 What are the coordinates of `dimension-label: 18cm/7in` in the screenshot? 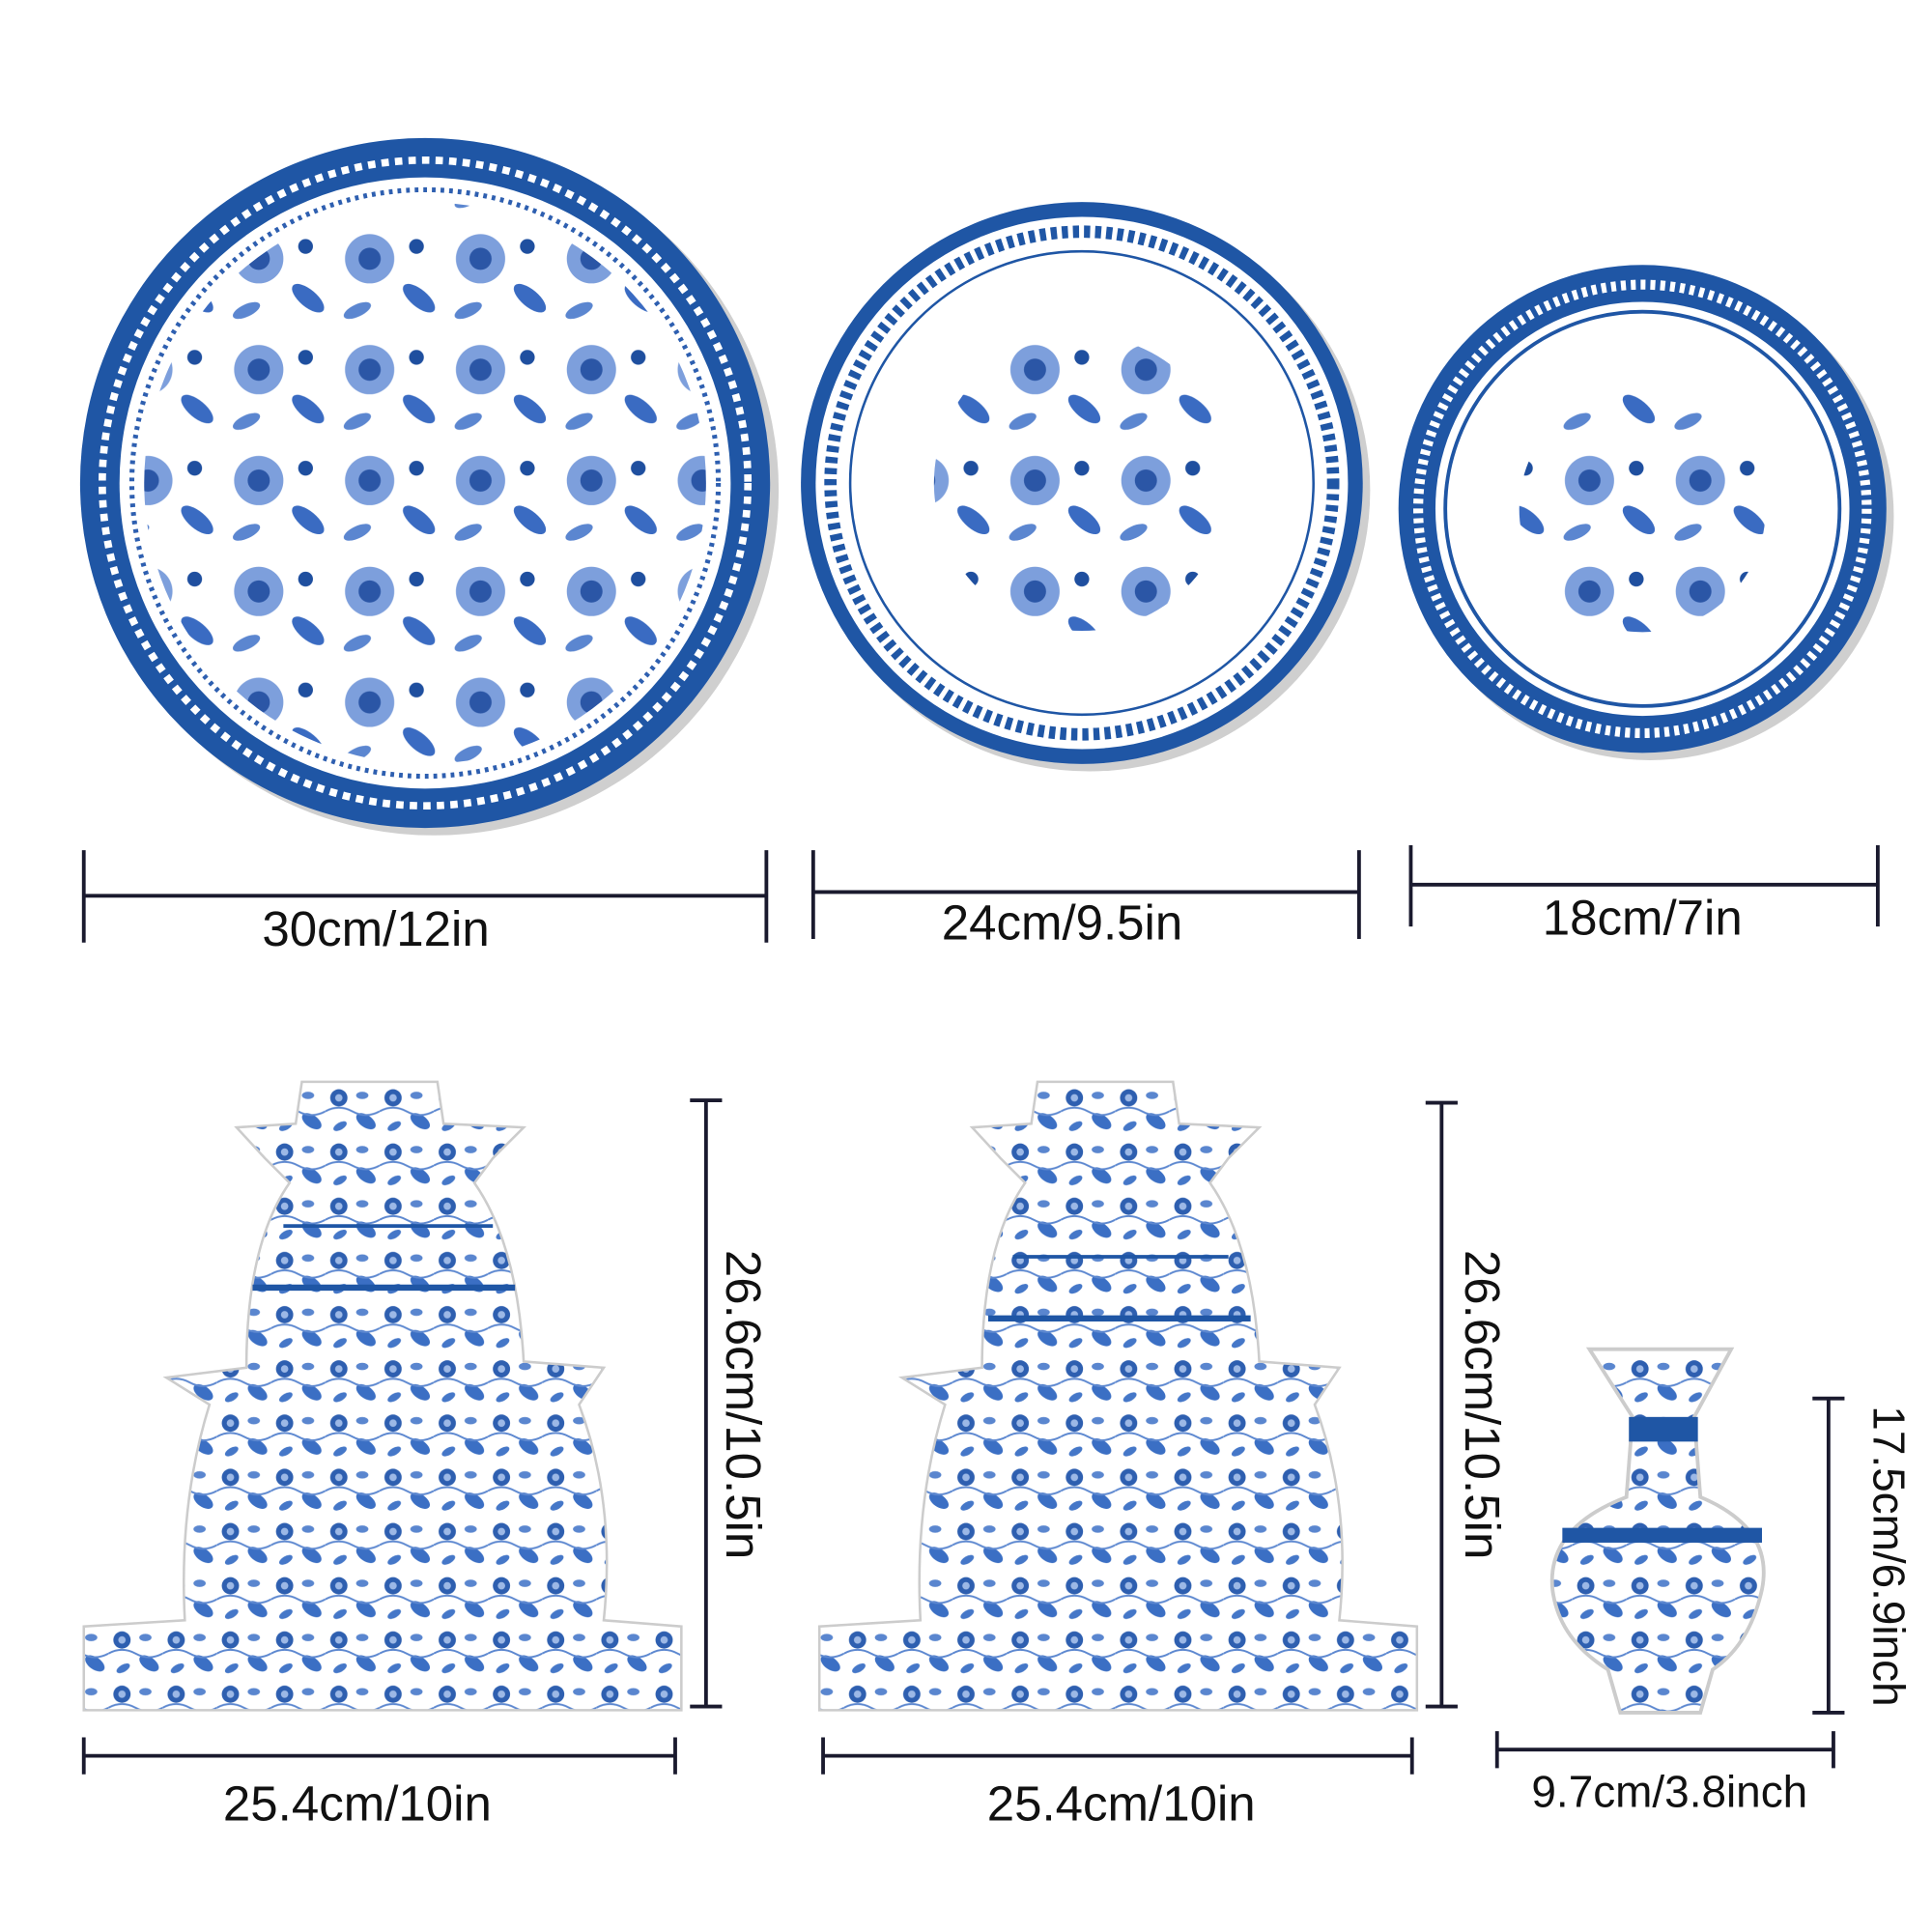 It's located at (1643, 918).